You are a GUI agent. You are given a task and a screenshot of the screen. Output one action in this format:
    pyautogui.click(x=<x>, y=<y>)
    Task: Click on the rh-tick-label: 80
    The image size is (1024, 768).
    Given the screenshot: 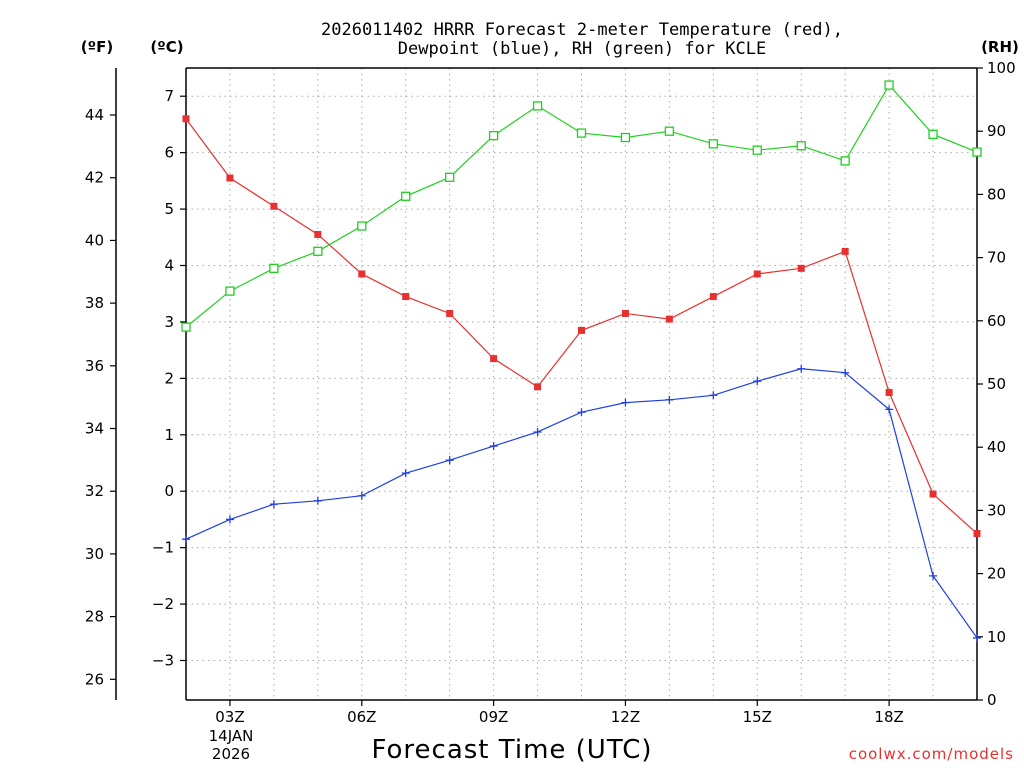 What is the action you would take?
    pyautogui.click(x=996, y=194)
    